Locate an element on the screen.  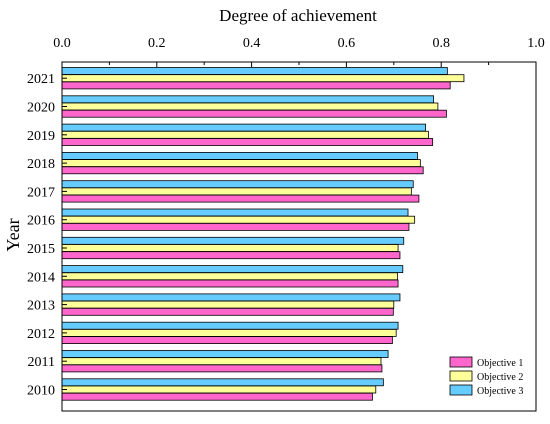
legend-label: Objective 2 is located at coordinates (500, 377).